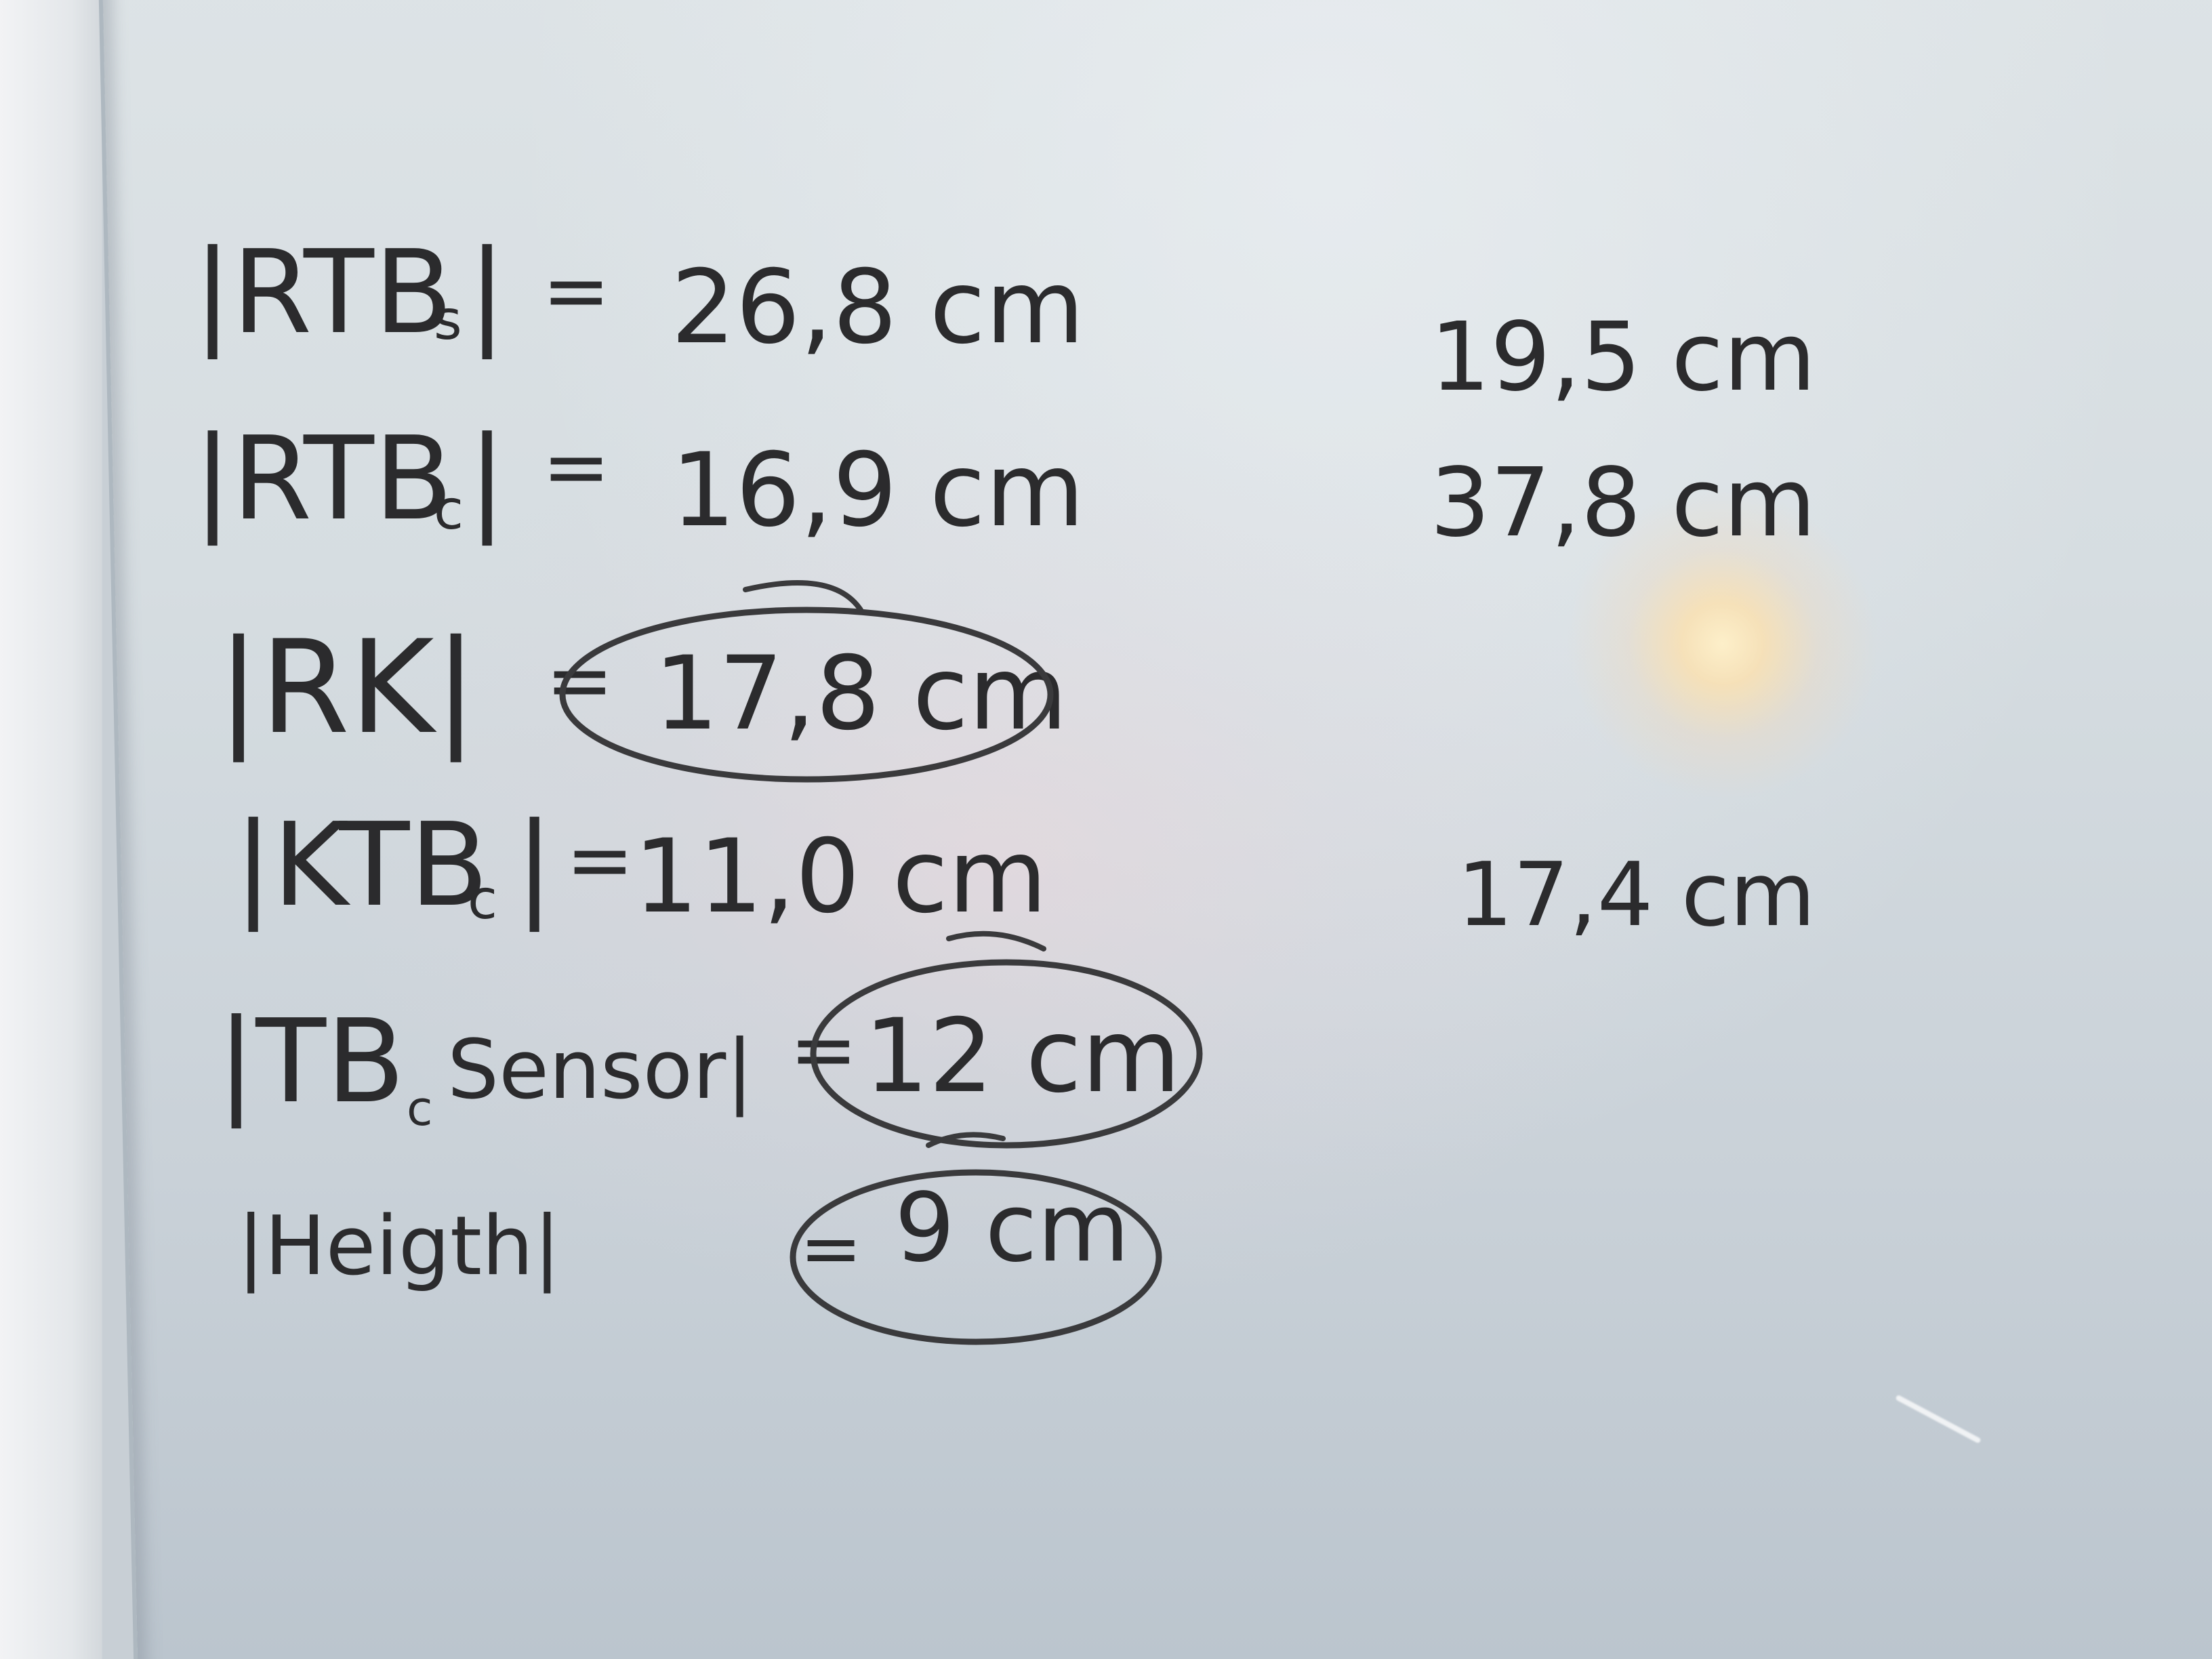 The width and height of the screenshot is (2212, 1659). I want to click on right-column: 19,5 cm 37,8 cm 17,4 cm, so click(1623, 624).